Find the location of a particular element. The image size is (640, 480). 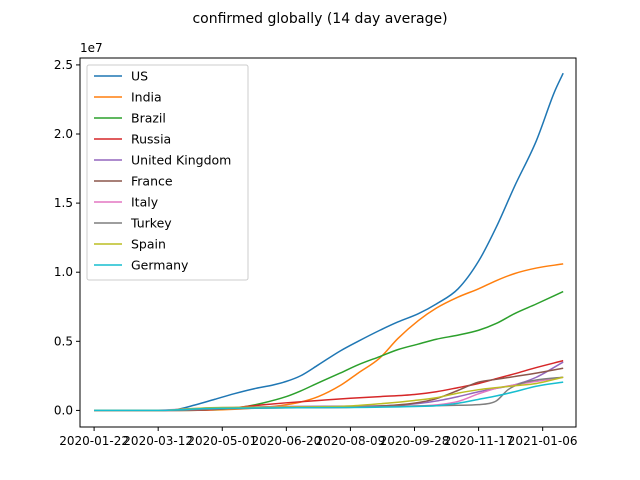

legend-box is located at coordinates (167, 172).